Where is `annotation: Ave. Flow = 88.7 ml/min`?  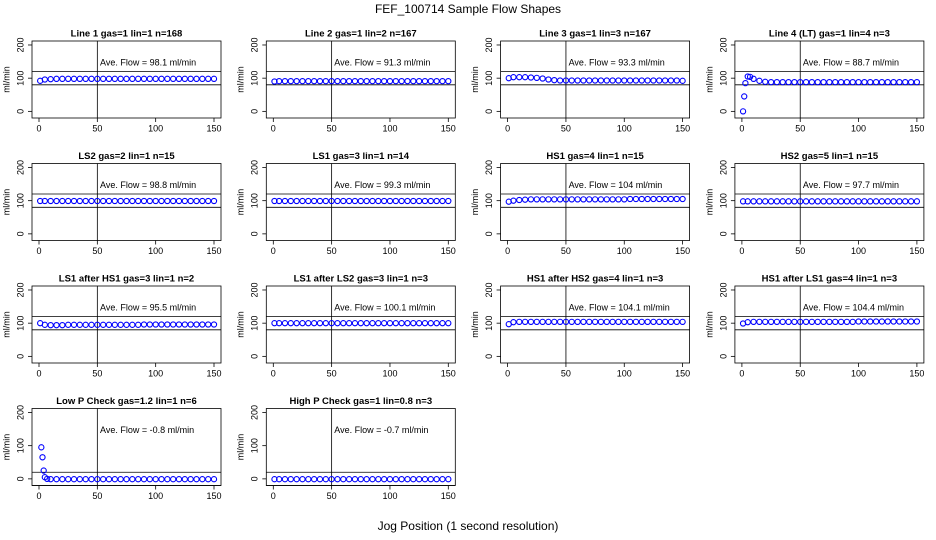 annotation: Ave. Flow = 88.7 ml/min is located at coordinates (851, 62).